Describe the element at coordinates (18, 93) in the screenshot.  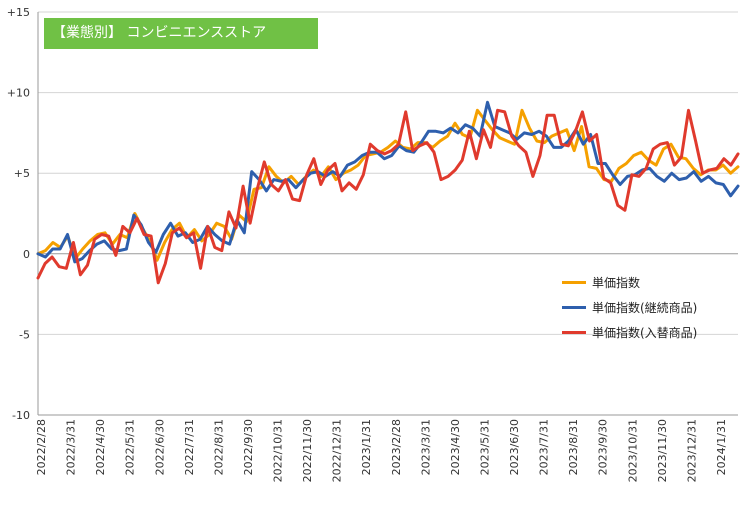
I see `y-tick-label: +10` at that location.